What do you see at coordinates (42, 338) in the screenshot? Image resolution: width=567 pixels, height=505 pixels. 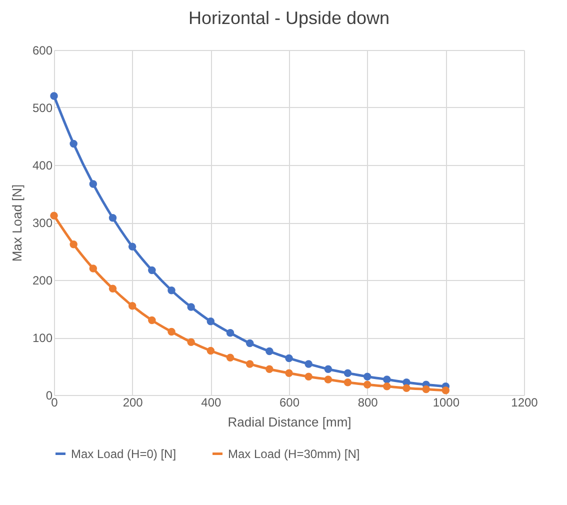 I see `y-tick-label: 100` at bounding box center [42, 338].